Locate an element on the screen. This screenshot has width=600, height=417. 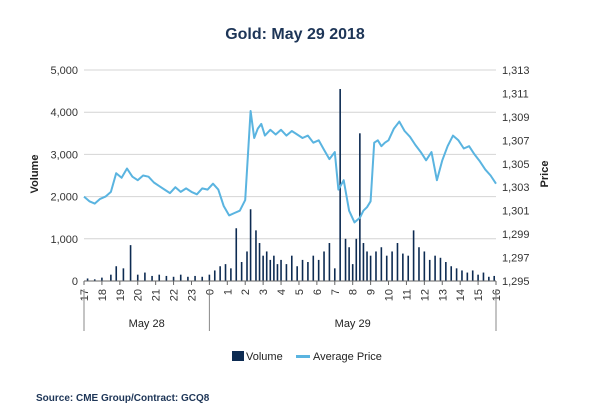
x-tick-label: 15 is located at coordinates (479, 295).